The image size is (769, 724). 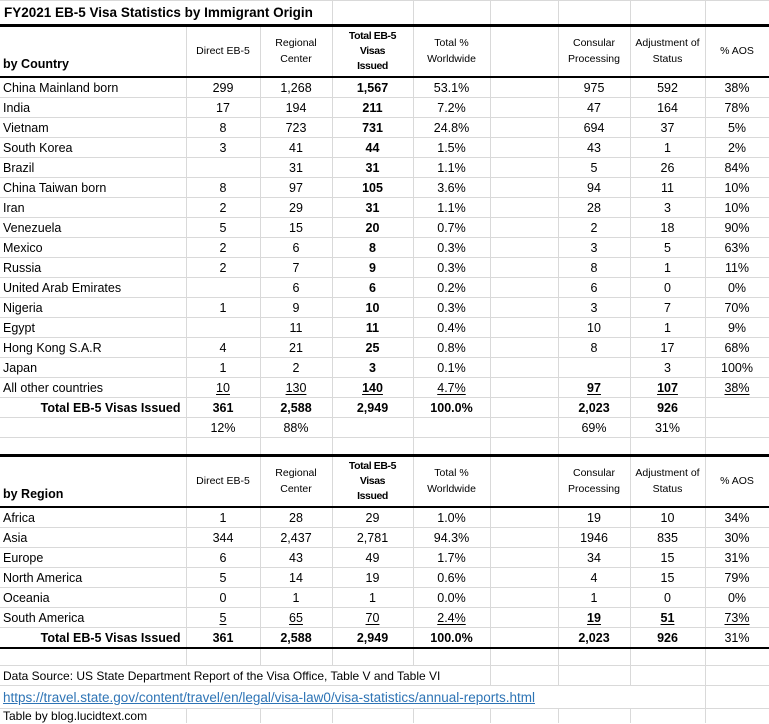 I want to click on row-label: China Taiwan born, so click(x=93, y=187).